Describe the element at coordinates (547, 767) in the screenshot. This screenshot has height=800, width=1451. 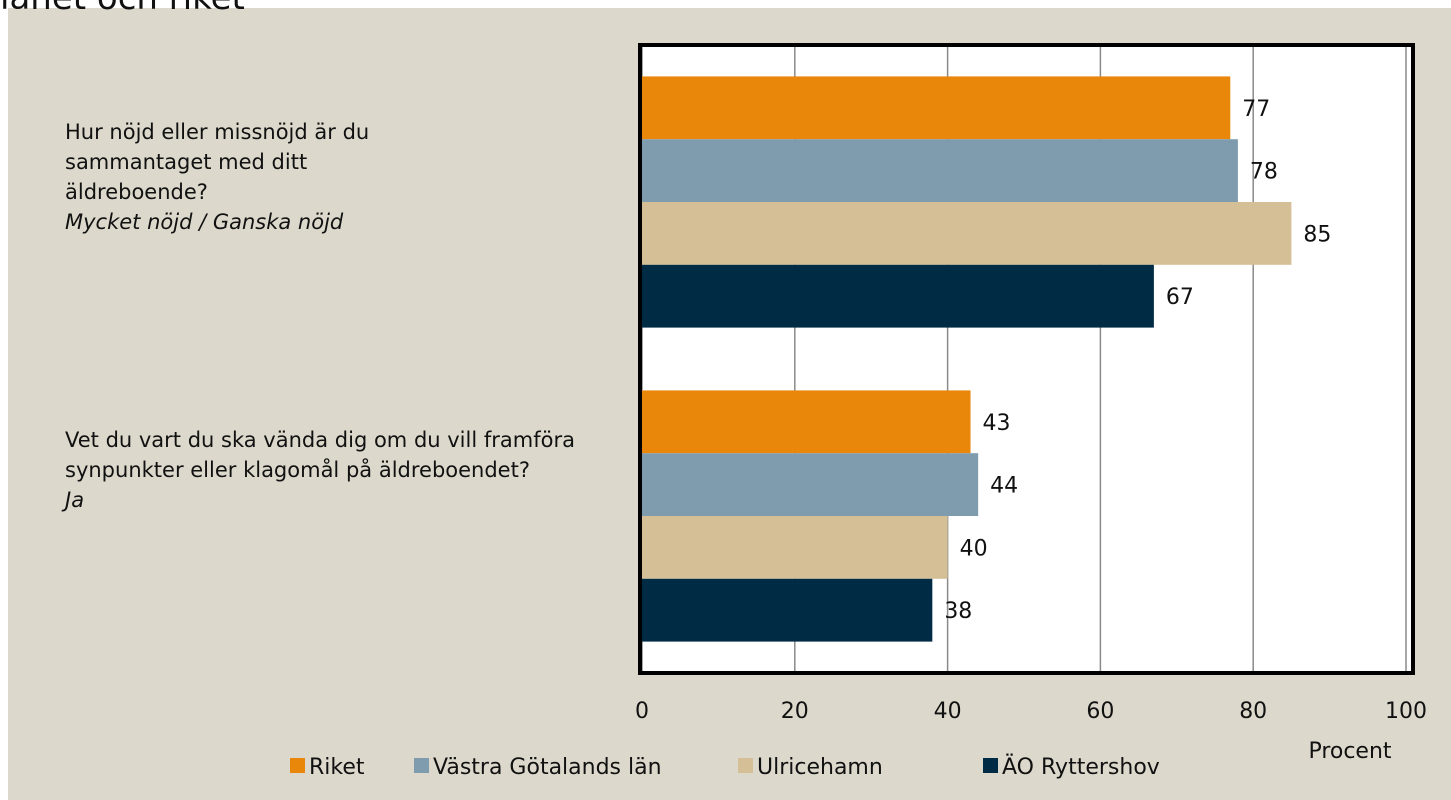
I see `legend-label: Västra Götalands län` at that location.